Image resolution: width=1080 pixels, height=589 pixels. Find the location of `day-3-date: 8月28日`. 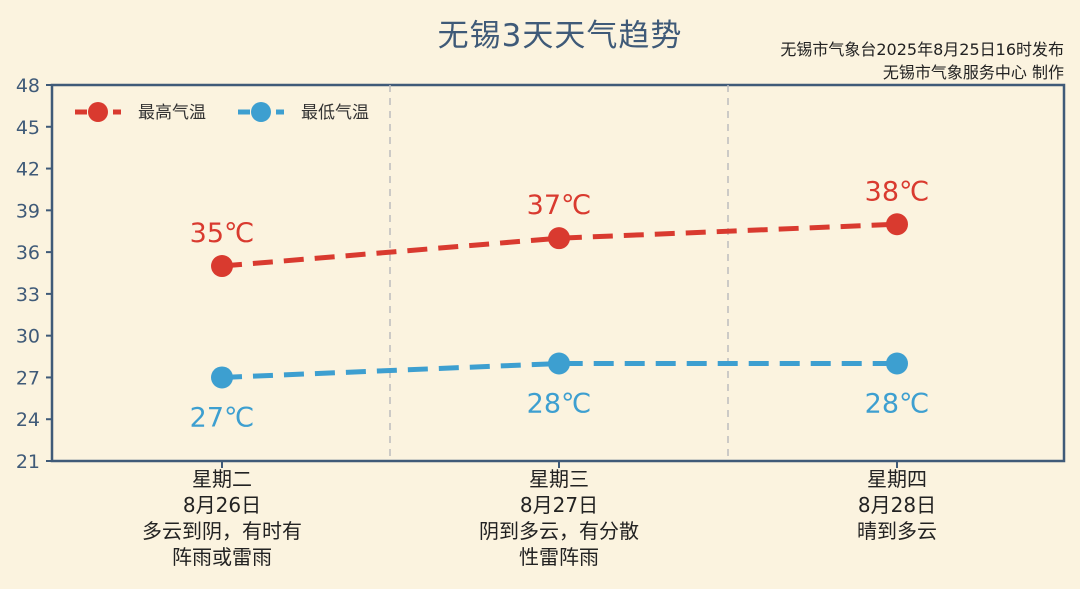

day-3-date: 8月28日 is located at coordinates (897, 505).